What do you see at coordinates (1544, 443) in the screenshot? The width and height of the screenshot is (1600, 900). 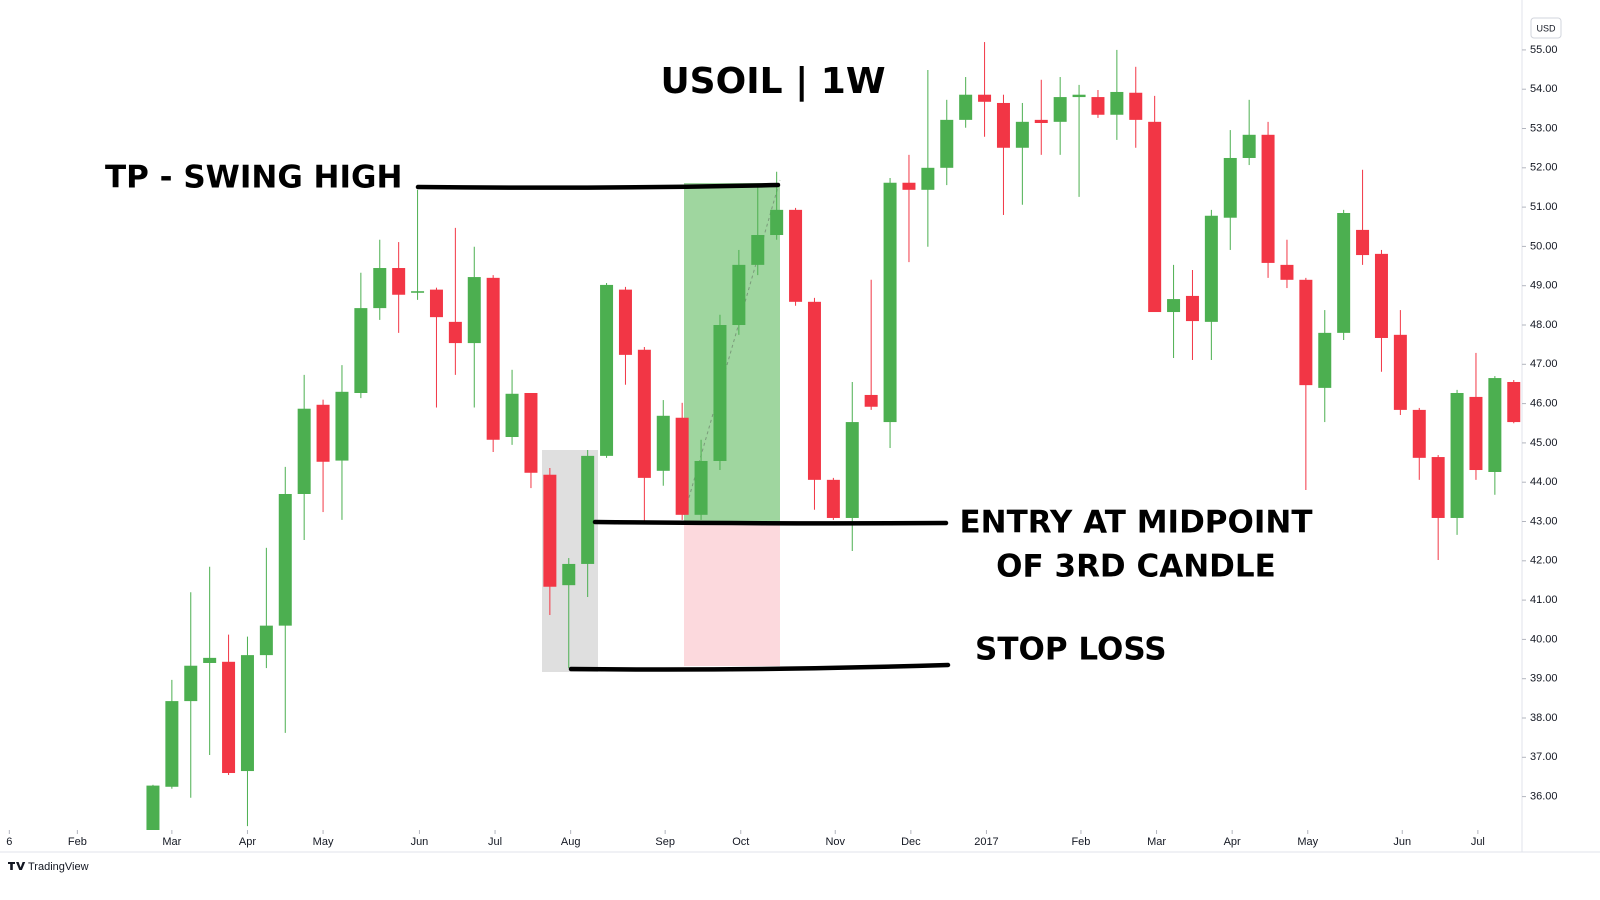 I see `y-tick-label: 45.00` at bounding box center [1544, 443].